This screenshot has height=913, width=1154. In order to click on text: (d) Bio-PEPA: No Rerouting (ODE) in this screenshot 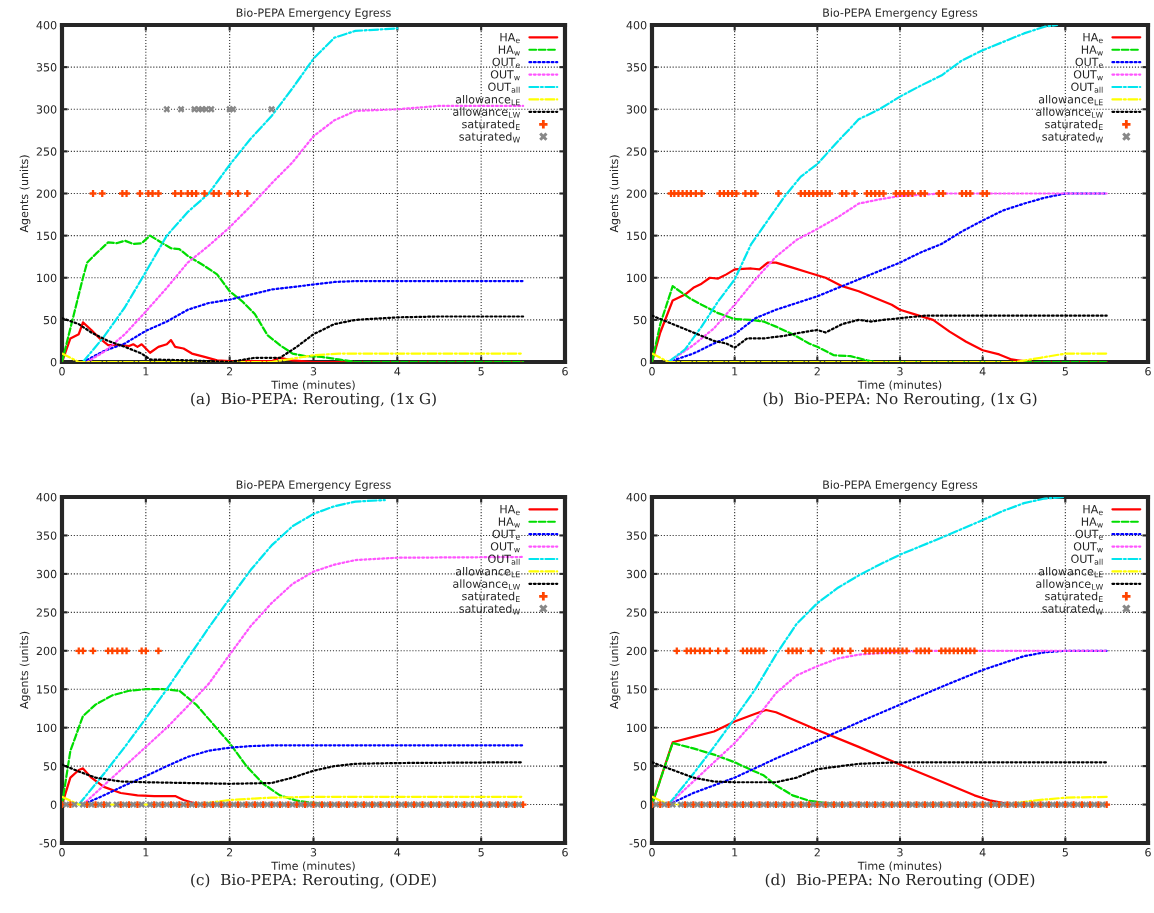, I will do `click(900, 881)`.